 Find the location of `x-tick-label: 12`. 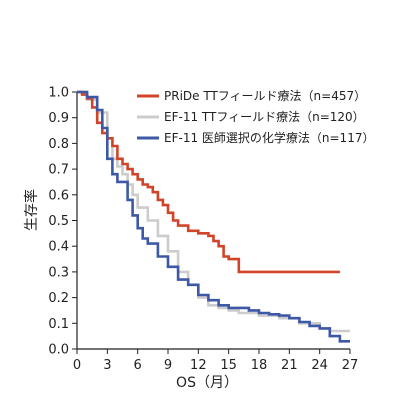

x-tick-label: 12 is located at coordinates (198, 365).